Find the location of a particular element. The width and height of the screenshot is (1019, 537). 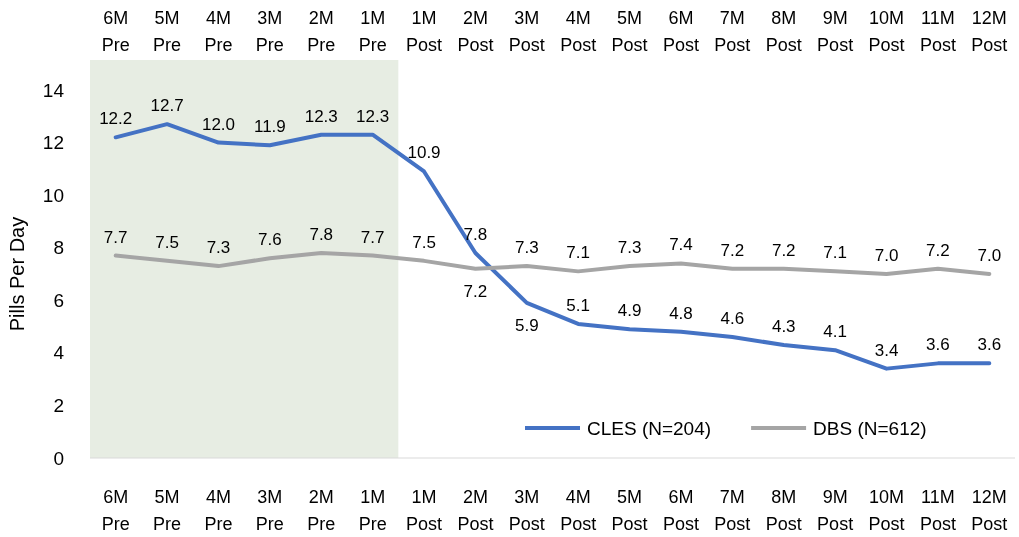

category-label: 6M Post is located at coordinates (680, 31).